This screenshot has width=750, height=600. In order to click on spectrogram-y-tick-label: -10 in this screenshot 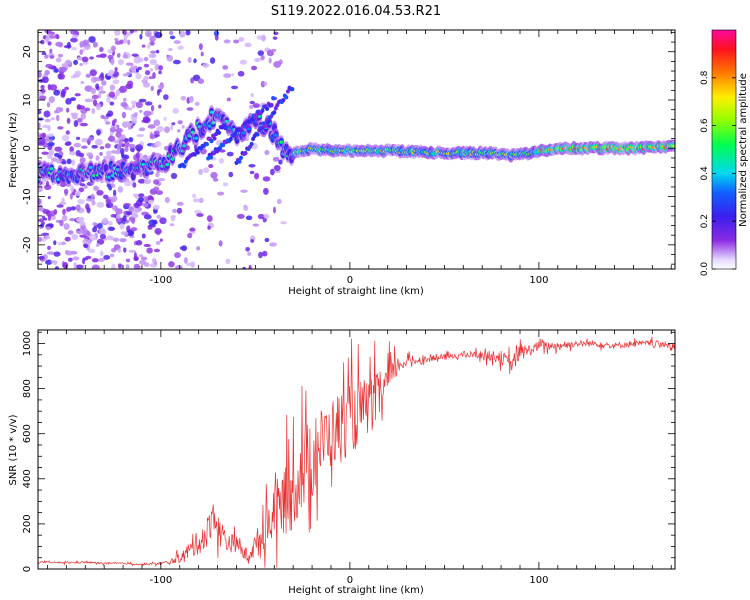, I will do `click(27, 196)`.